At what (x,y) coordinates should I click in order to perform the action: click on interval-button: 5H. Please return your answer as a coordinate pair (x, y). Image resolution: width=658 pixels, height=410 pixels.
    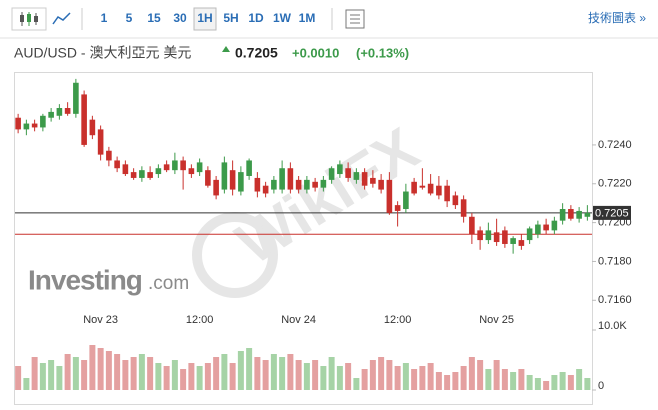
    Looking at the image, I should click on (230, 18).